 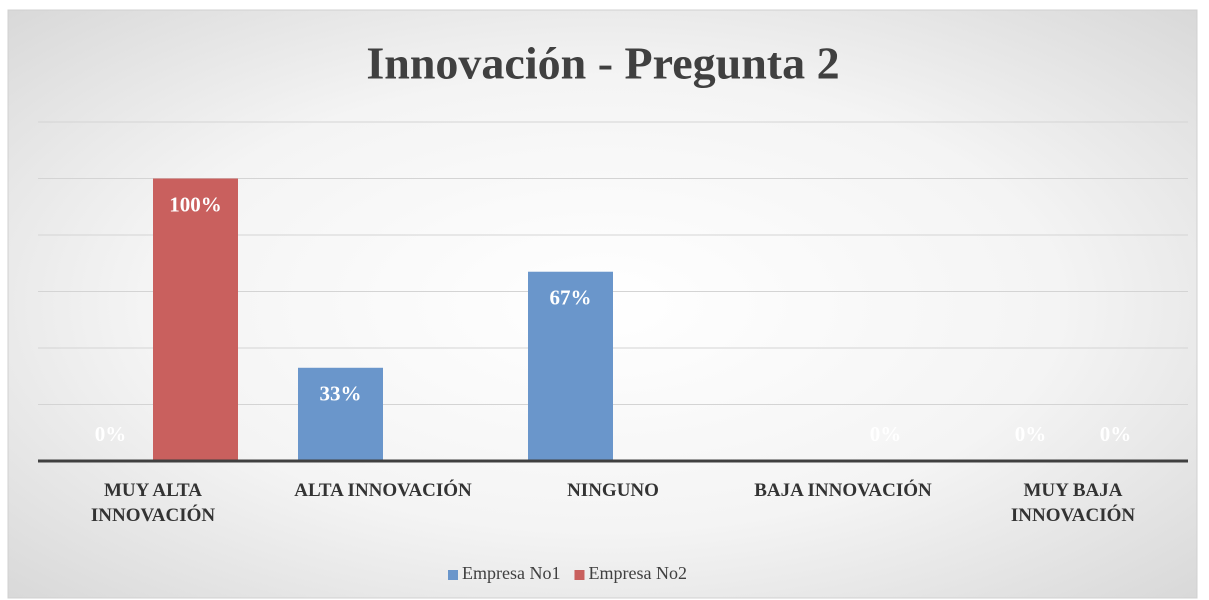 What do you see at coordinates (637, 573) in the screenshot?
I see `legend-label: Empresa No2` at bounding box center [637, 573].